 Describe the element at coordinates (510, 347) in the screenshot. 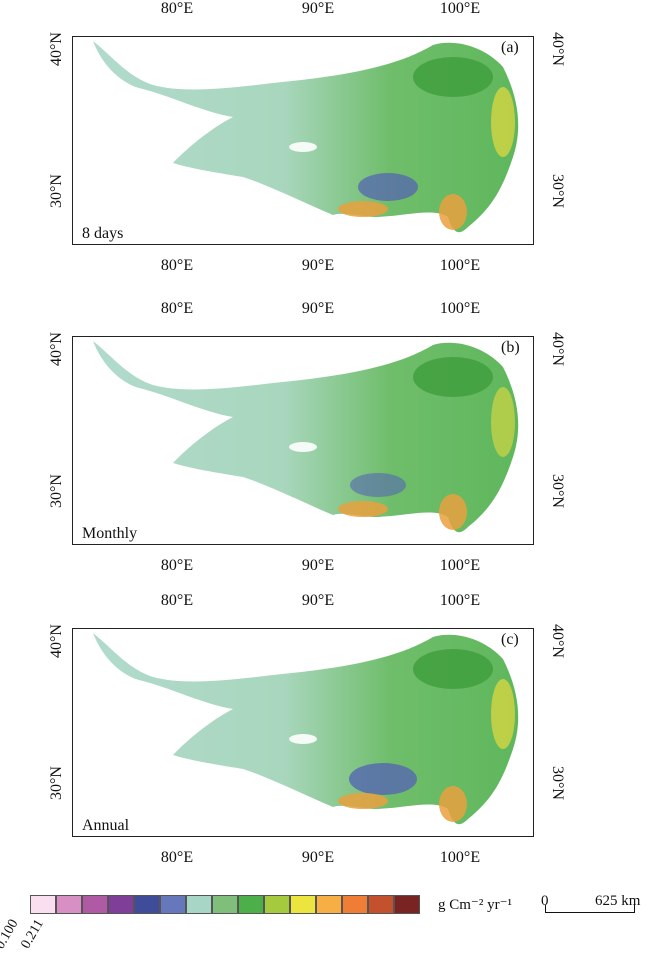

I see `panel-label: (b)` at that location.